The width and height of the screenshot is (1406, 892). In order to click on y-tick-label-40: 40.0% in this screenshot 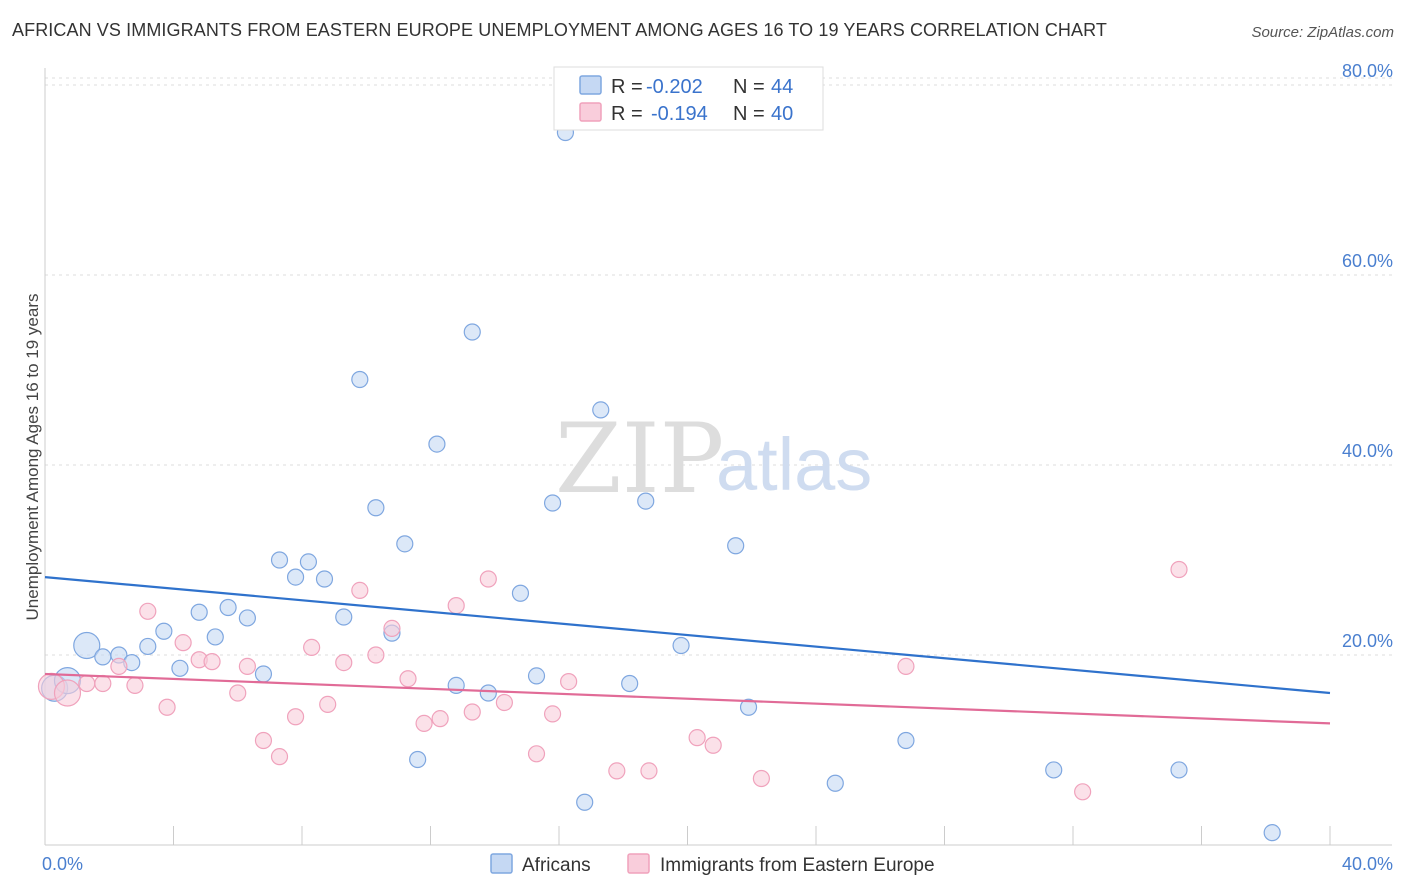, I will do `click(1367, 451)`.